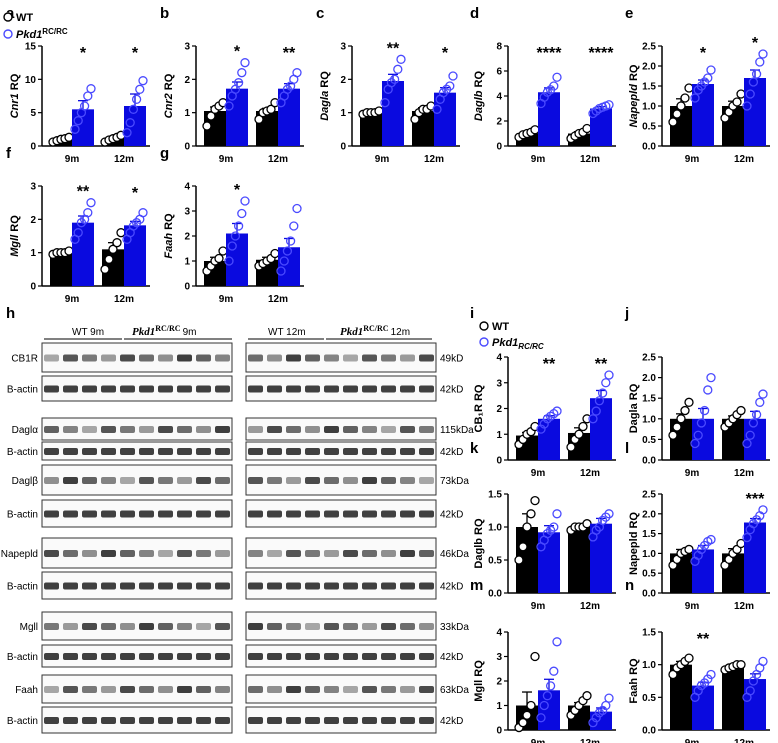  I want to click on panel-label-m: m, so click(476, 585).